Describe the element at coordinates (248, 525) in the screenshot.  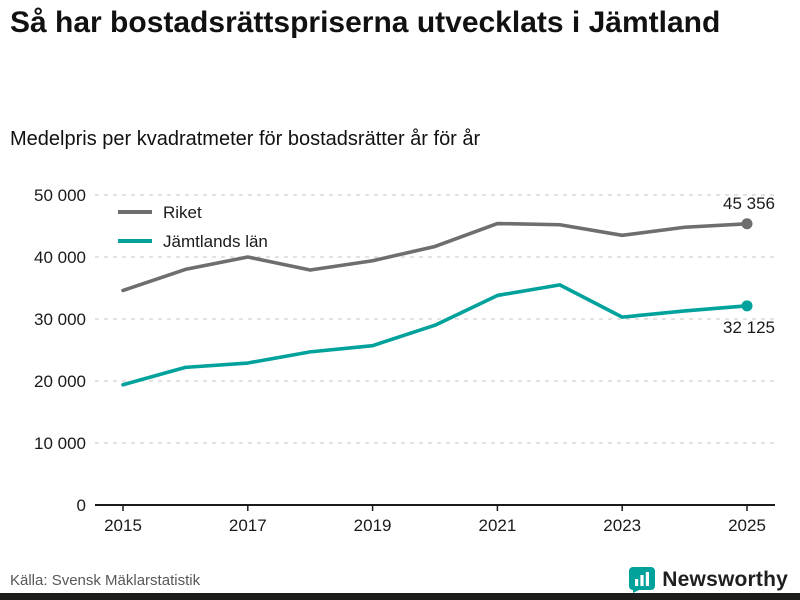
I see `x-axis-label: 2017` at that location.